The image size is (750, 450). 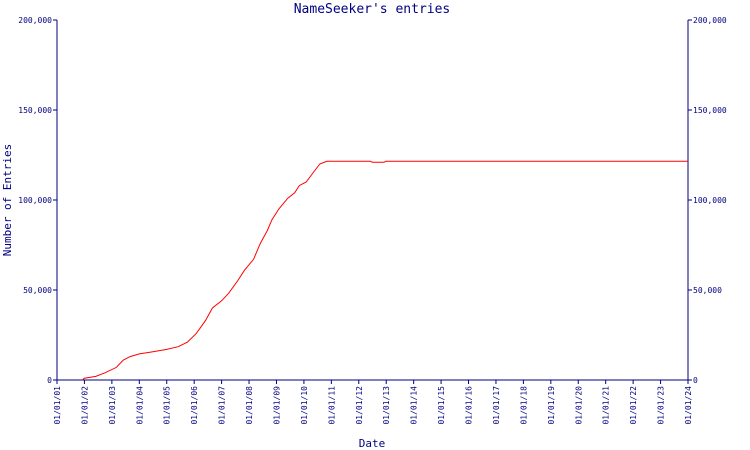 What do you see at coordinates (84, 405) in the screenshot?
I see `x-tick-label: 01/01/02` at bounding box center [84, 405].